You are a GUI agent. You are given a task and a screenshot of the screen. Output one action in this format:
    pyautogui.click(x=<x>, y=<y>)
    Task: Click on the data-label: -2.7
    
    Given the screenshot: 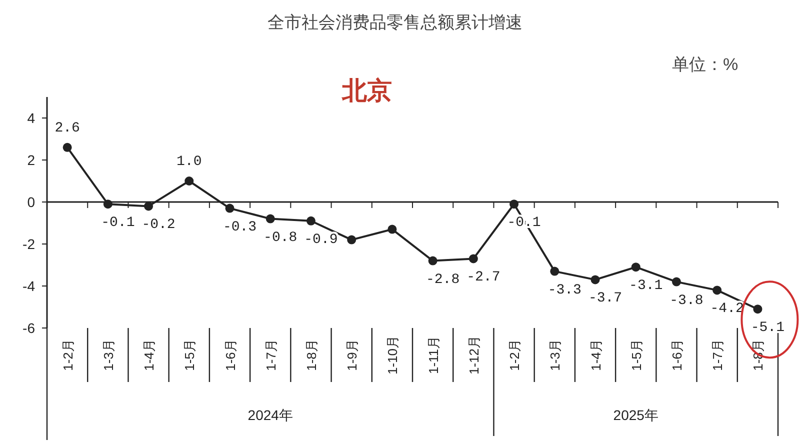 What is the action you would take?
    pyautogui.click(x=483, y=278)
    